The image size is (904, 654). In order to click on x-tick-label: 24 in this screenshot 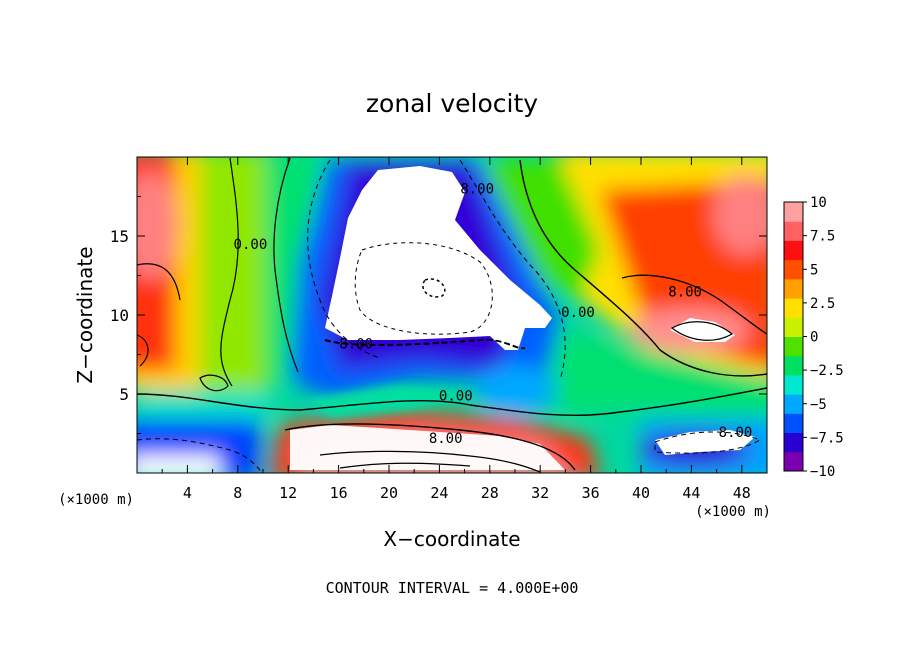, I will do `click(439, 493)`.